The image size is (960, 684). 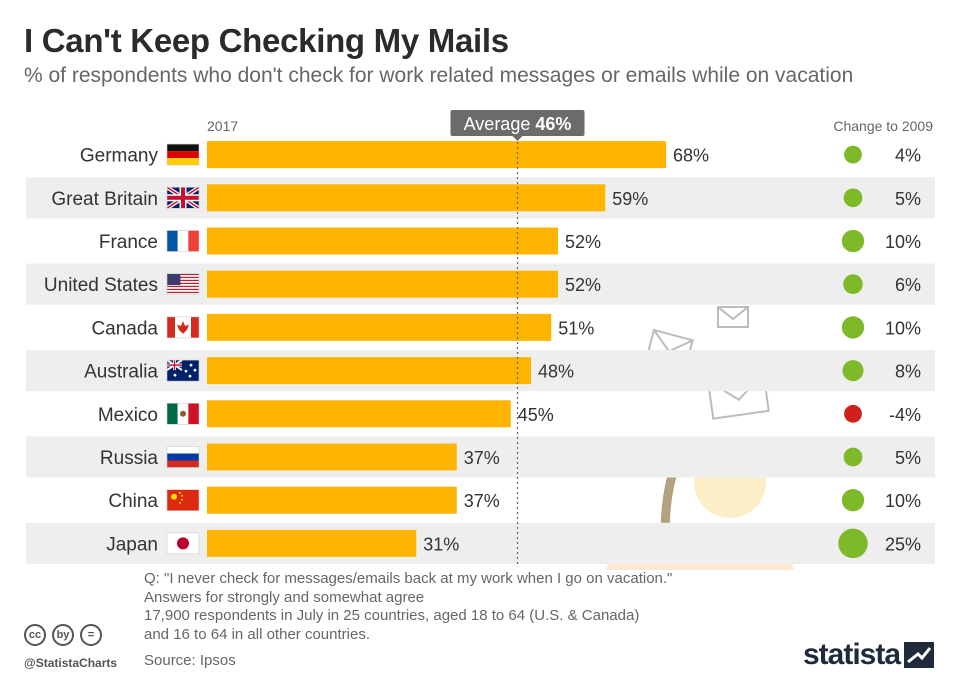 I want to click on uk-flag, so click(x=183, y=197).